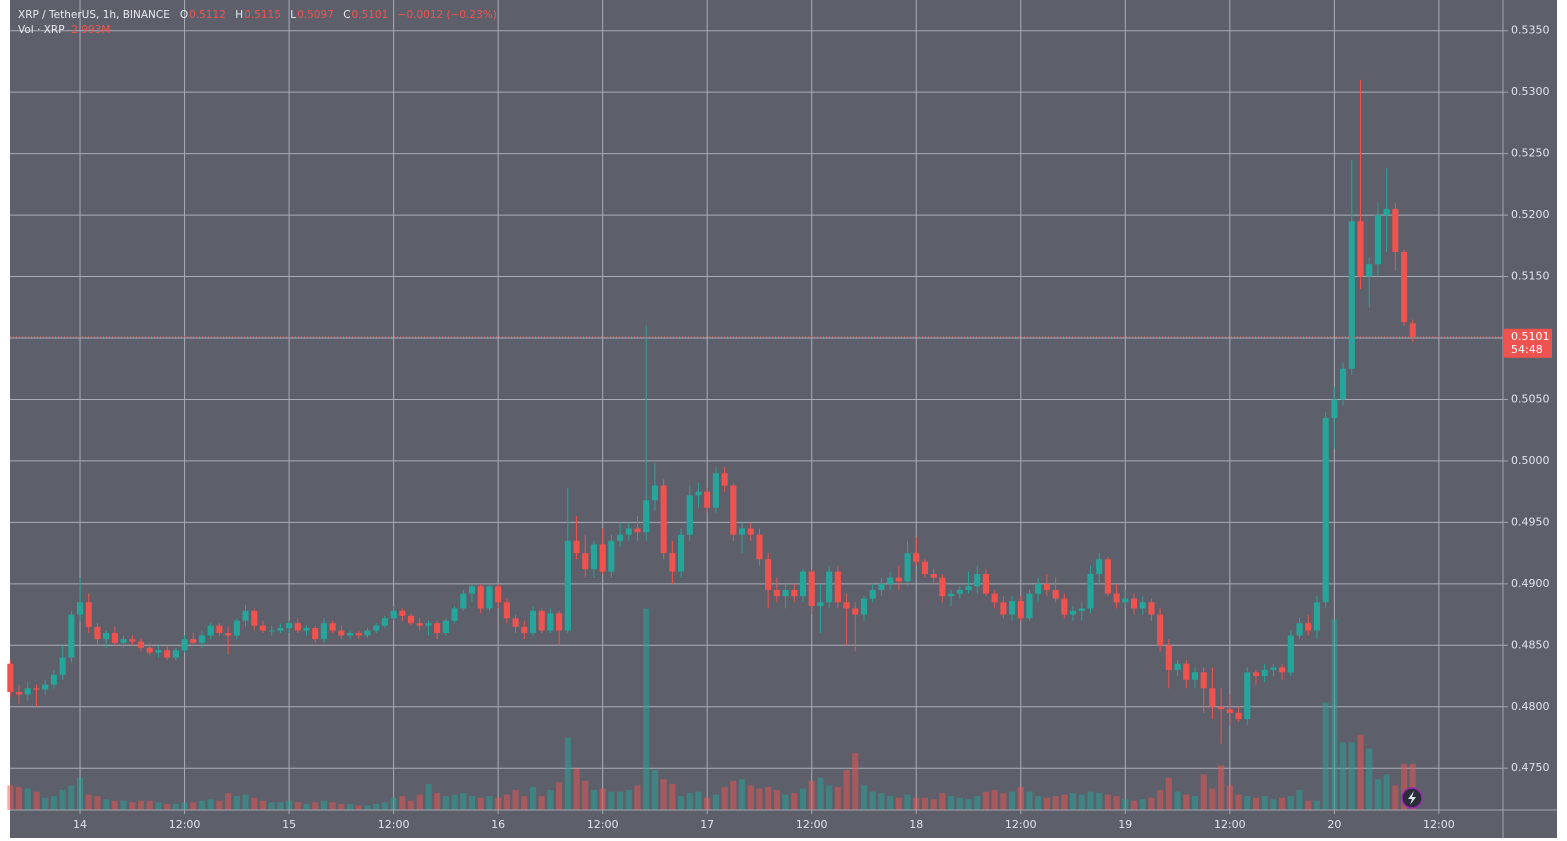 Image resolution: width=1567 pixels, height=841 pixels. I want to click on x-tick-label: 20, so click(1334, 824).